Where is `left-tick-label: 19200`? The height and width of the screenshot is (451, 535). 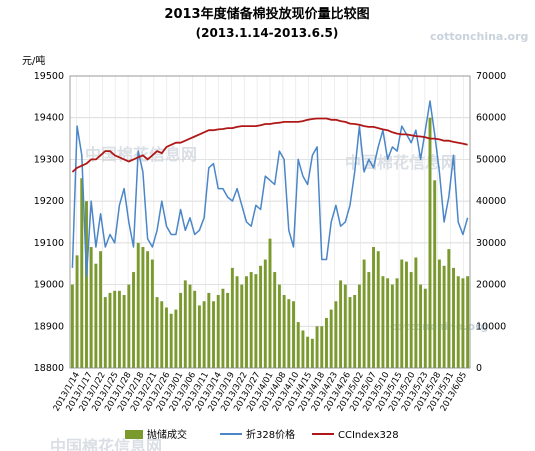 left-tick-label: 19200 is located at coordinates (49, 201).